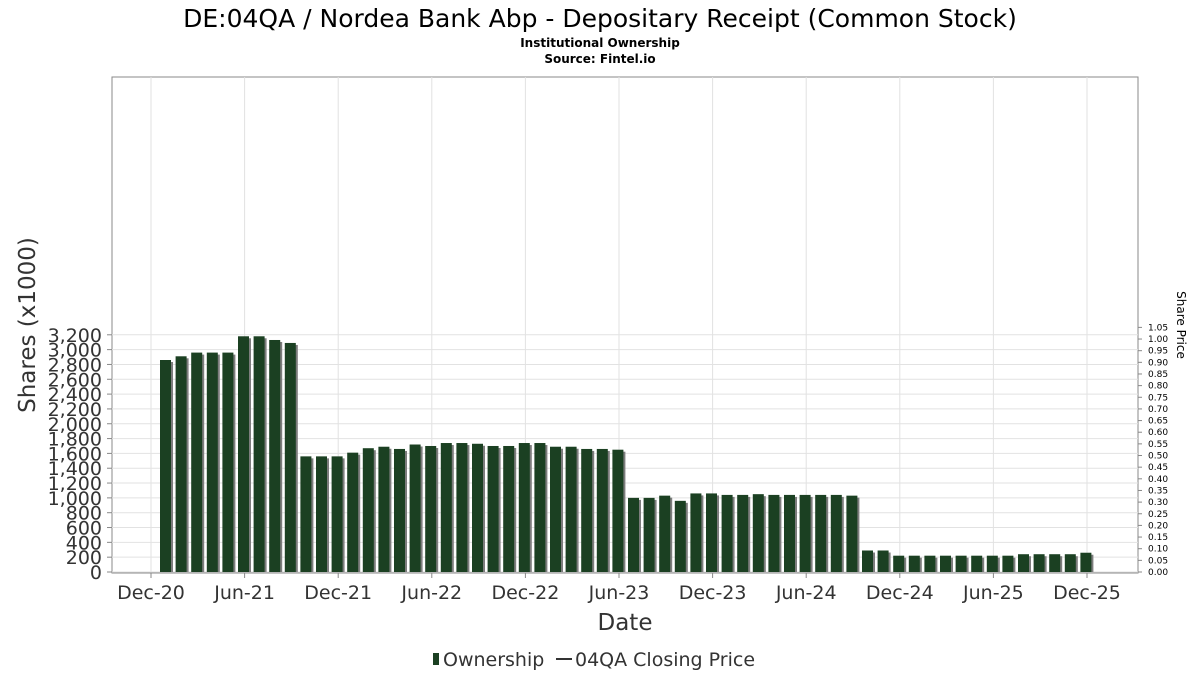 This screenshot has width=1200, height=675. What do you see at coordinates (338, 593) in the screenshot?
I see `x-tick-label: Dec-21` at bounding box center [338, 593].